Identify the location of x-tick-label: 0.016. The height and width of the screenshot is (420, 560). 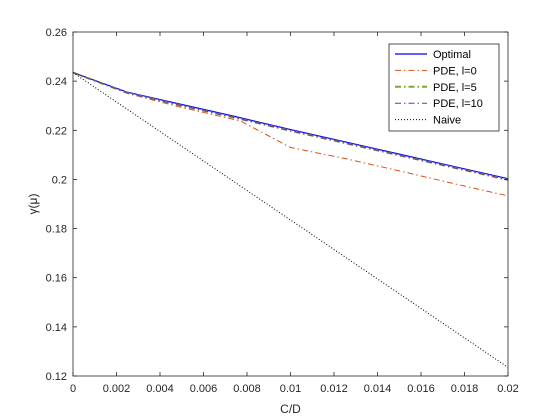
(421, 389).